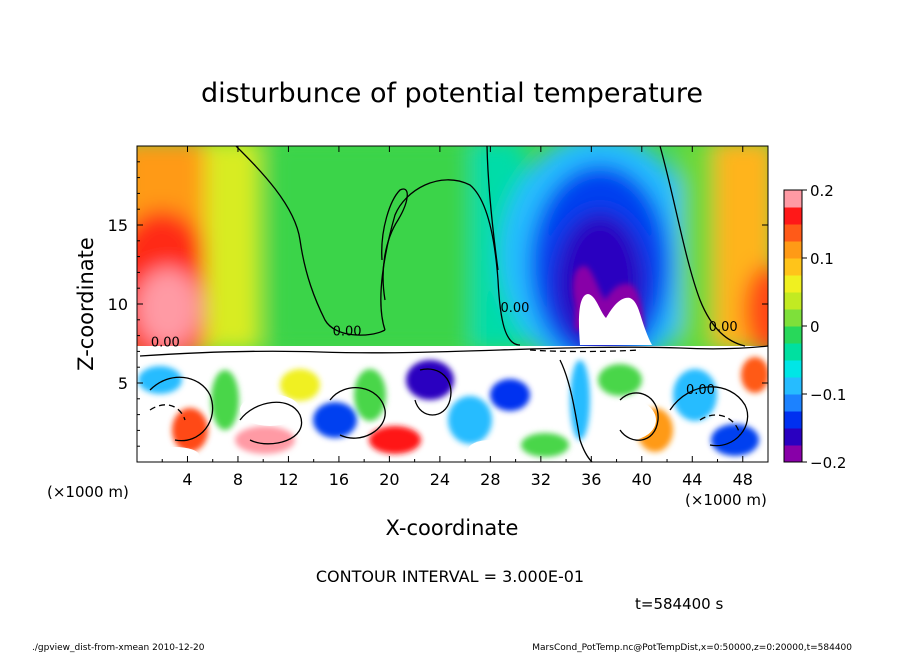  I want to click on x-tick-label-10: 44, so click(692, 479).